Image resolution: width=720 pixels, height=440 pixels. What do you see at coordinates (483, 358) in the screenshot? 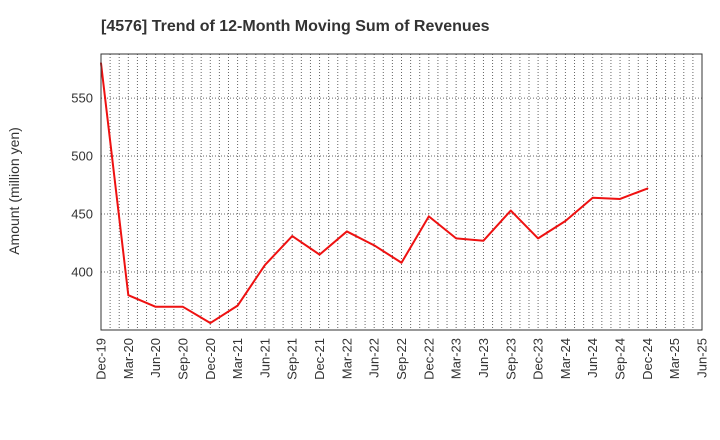
I see `x-tick-label: Jun-23` at bounding box center [483, 358].